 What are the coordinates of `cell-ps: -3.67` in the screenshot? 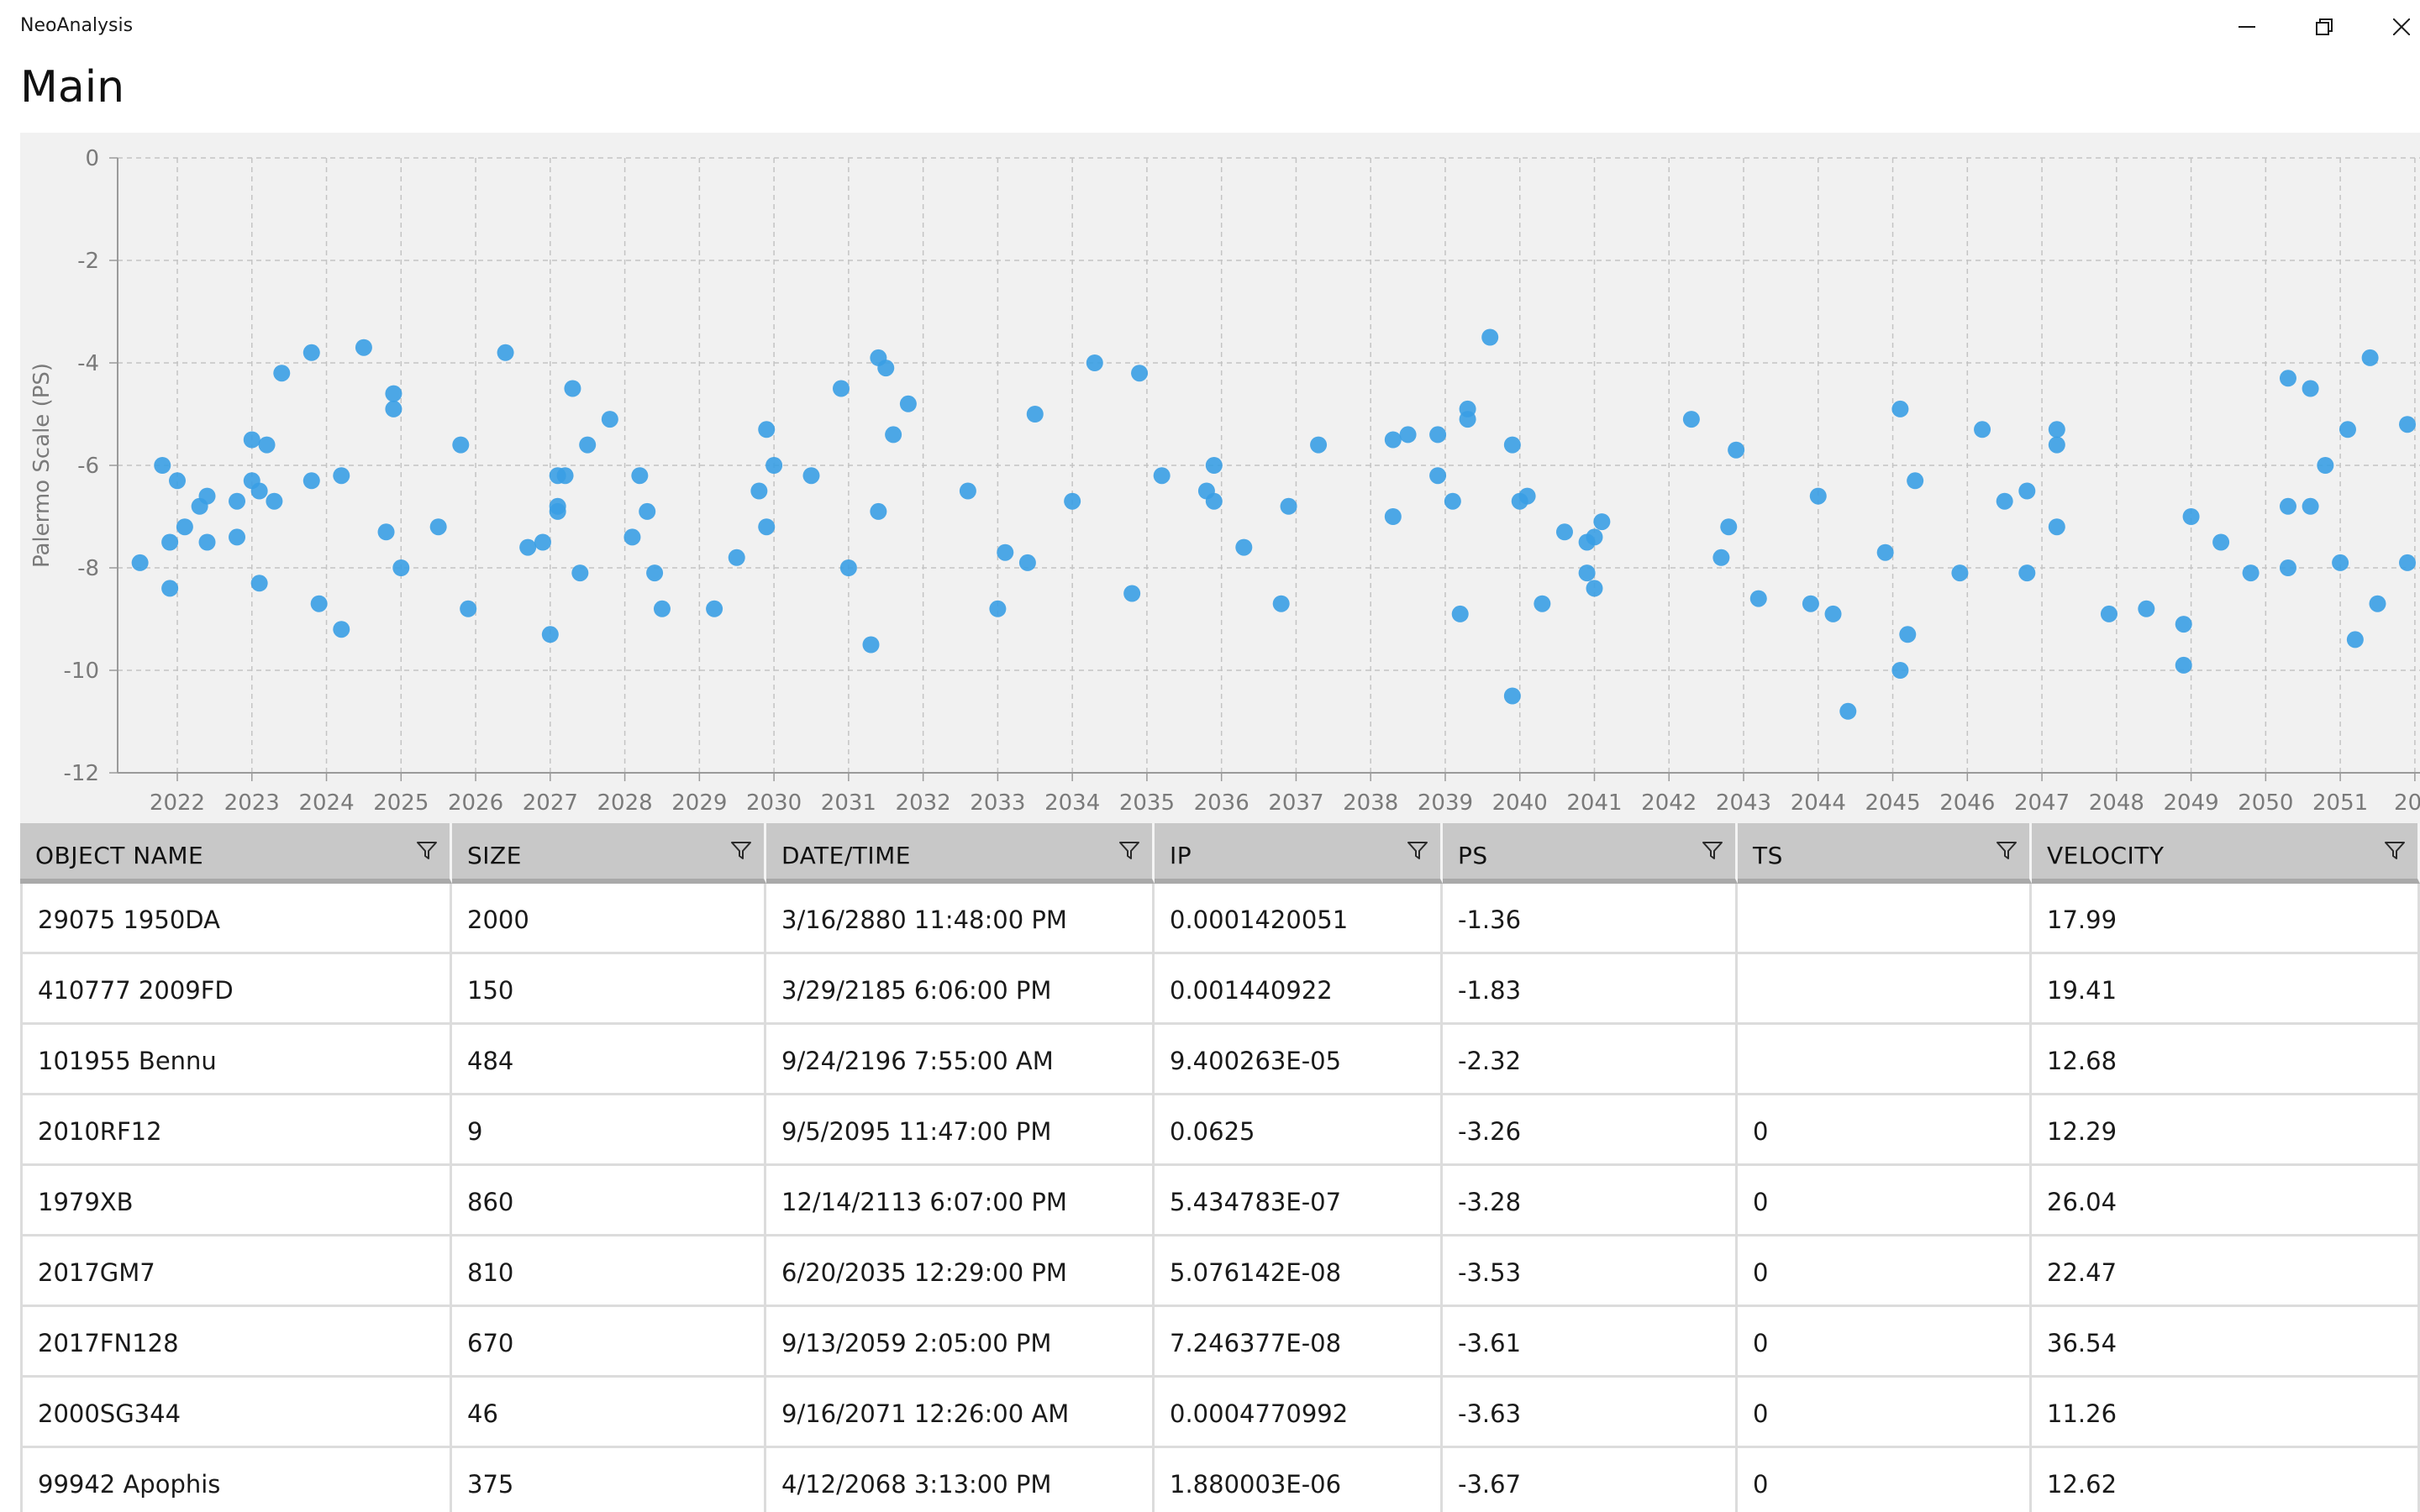 It's located at (1590, 1480).